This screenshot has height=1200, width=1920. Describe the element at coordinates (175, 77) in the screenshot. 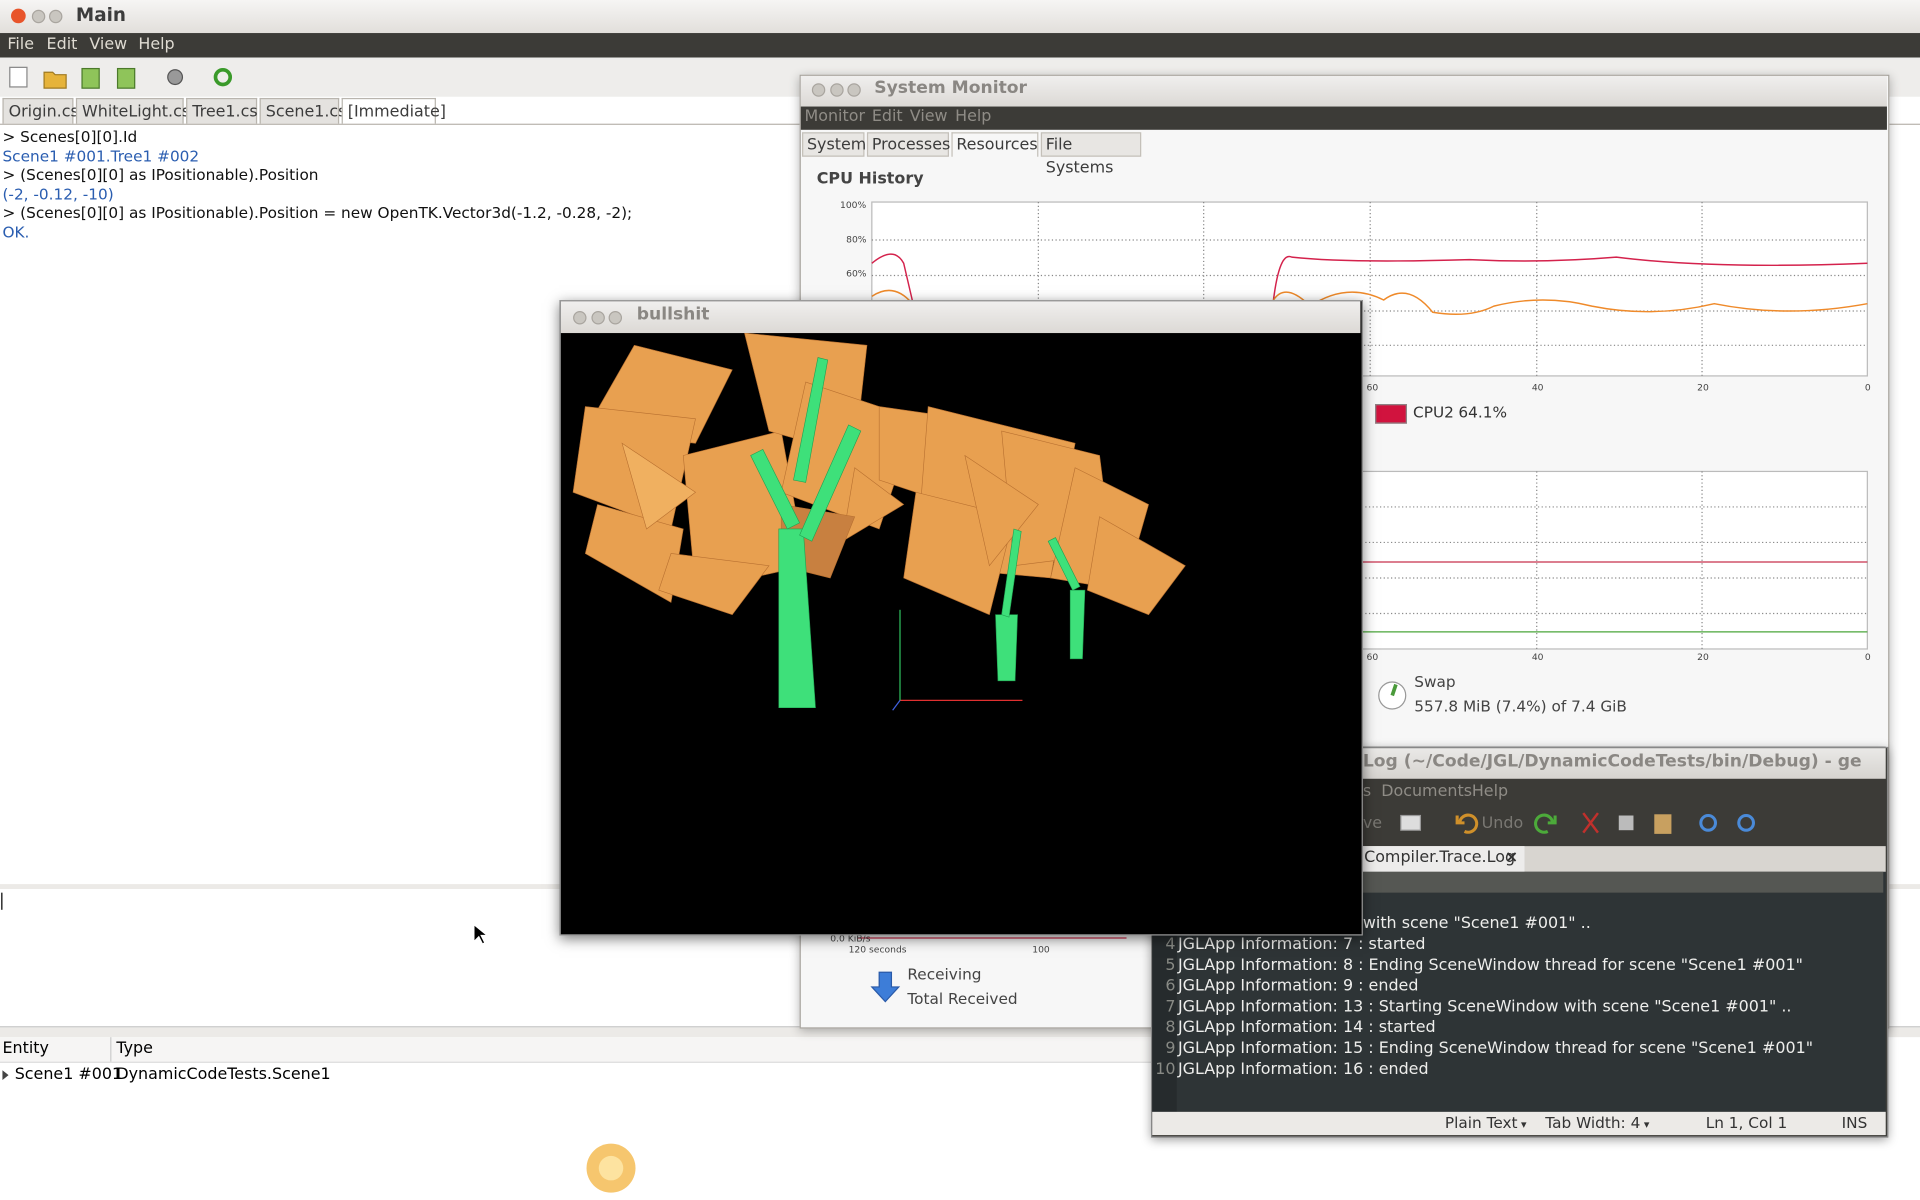

I see `settings-icon` at that location.